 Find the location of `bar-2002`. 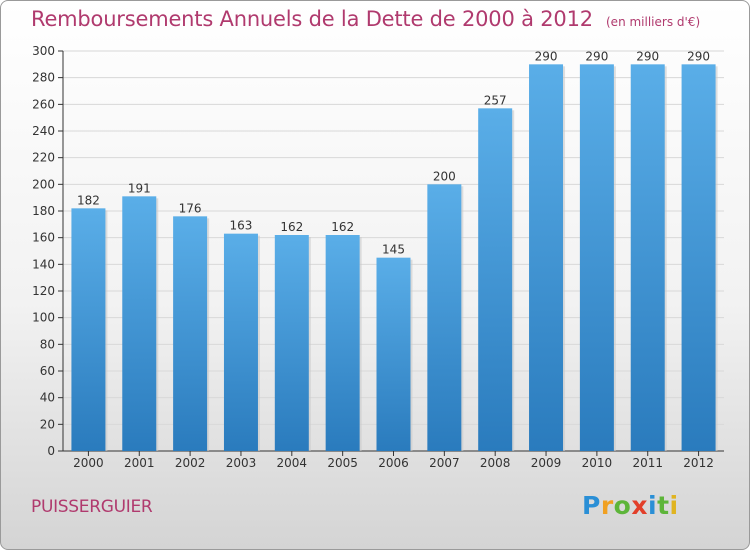

bar-2002 is located at coordinates (190, 333).